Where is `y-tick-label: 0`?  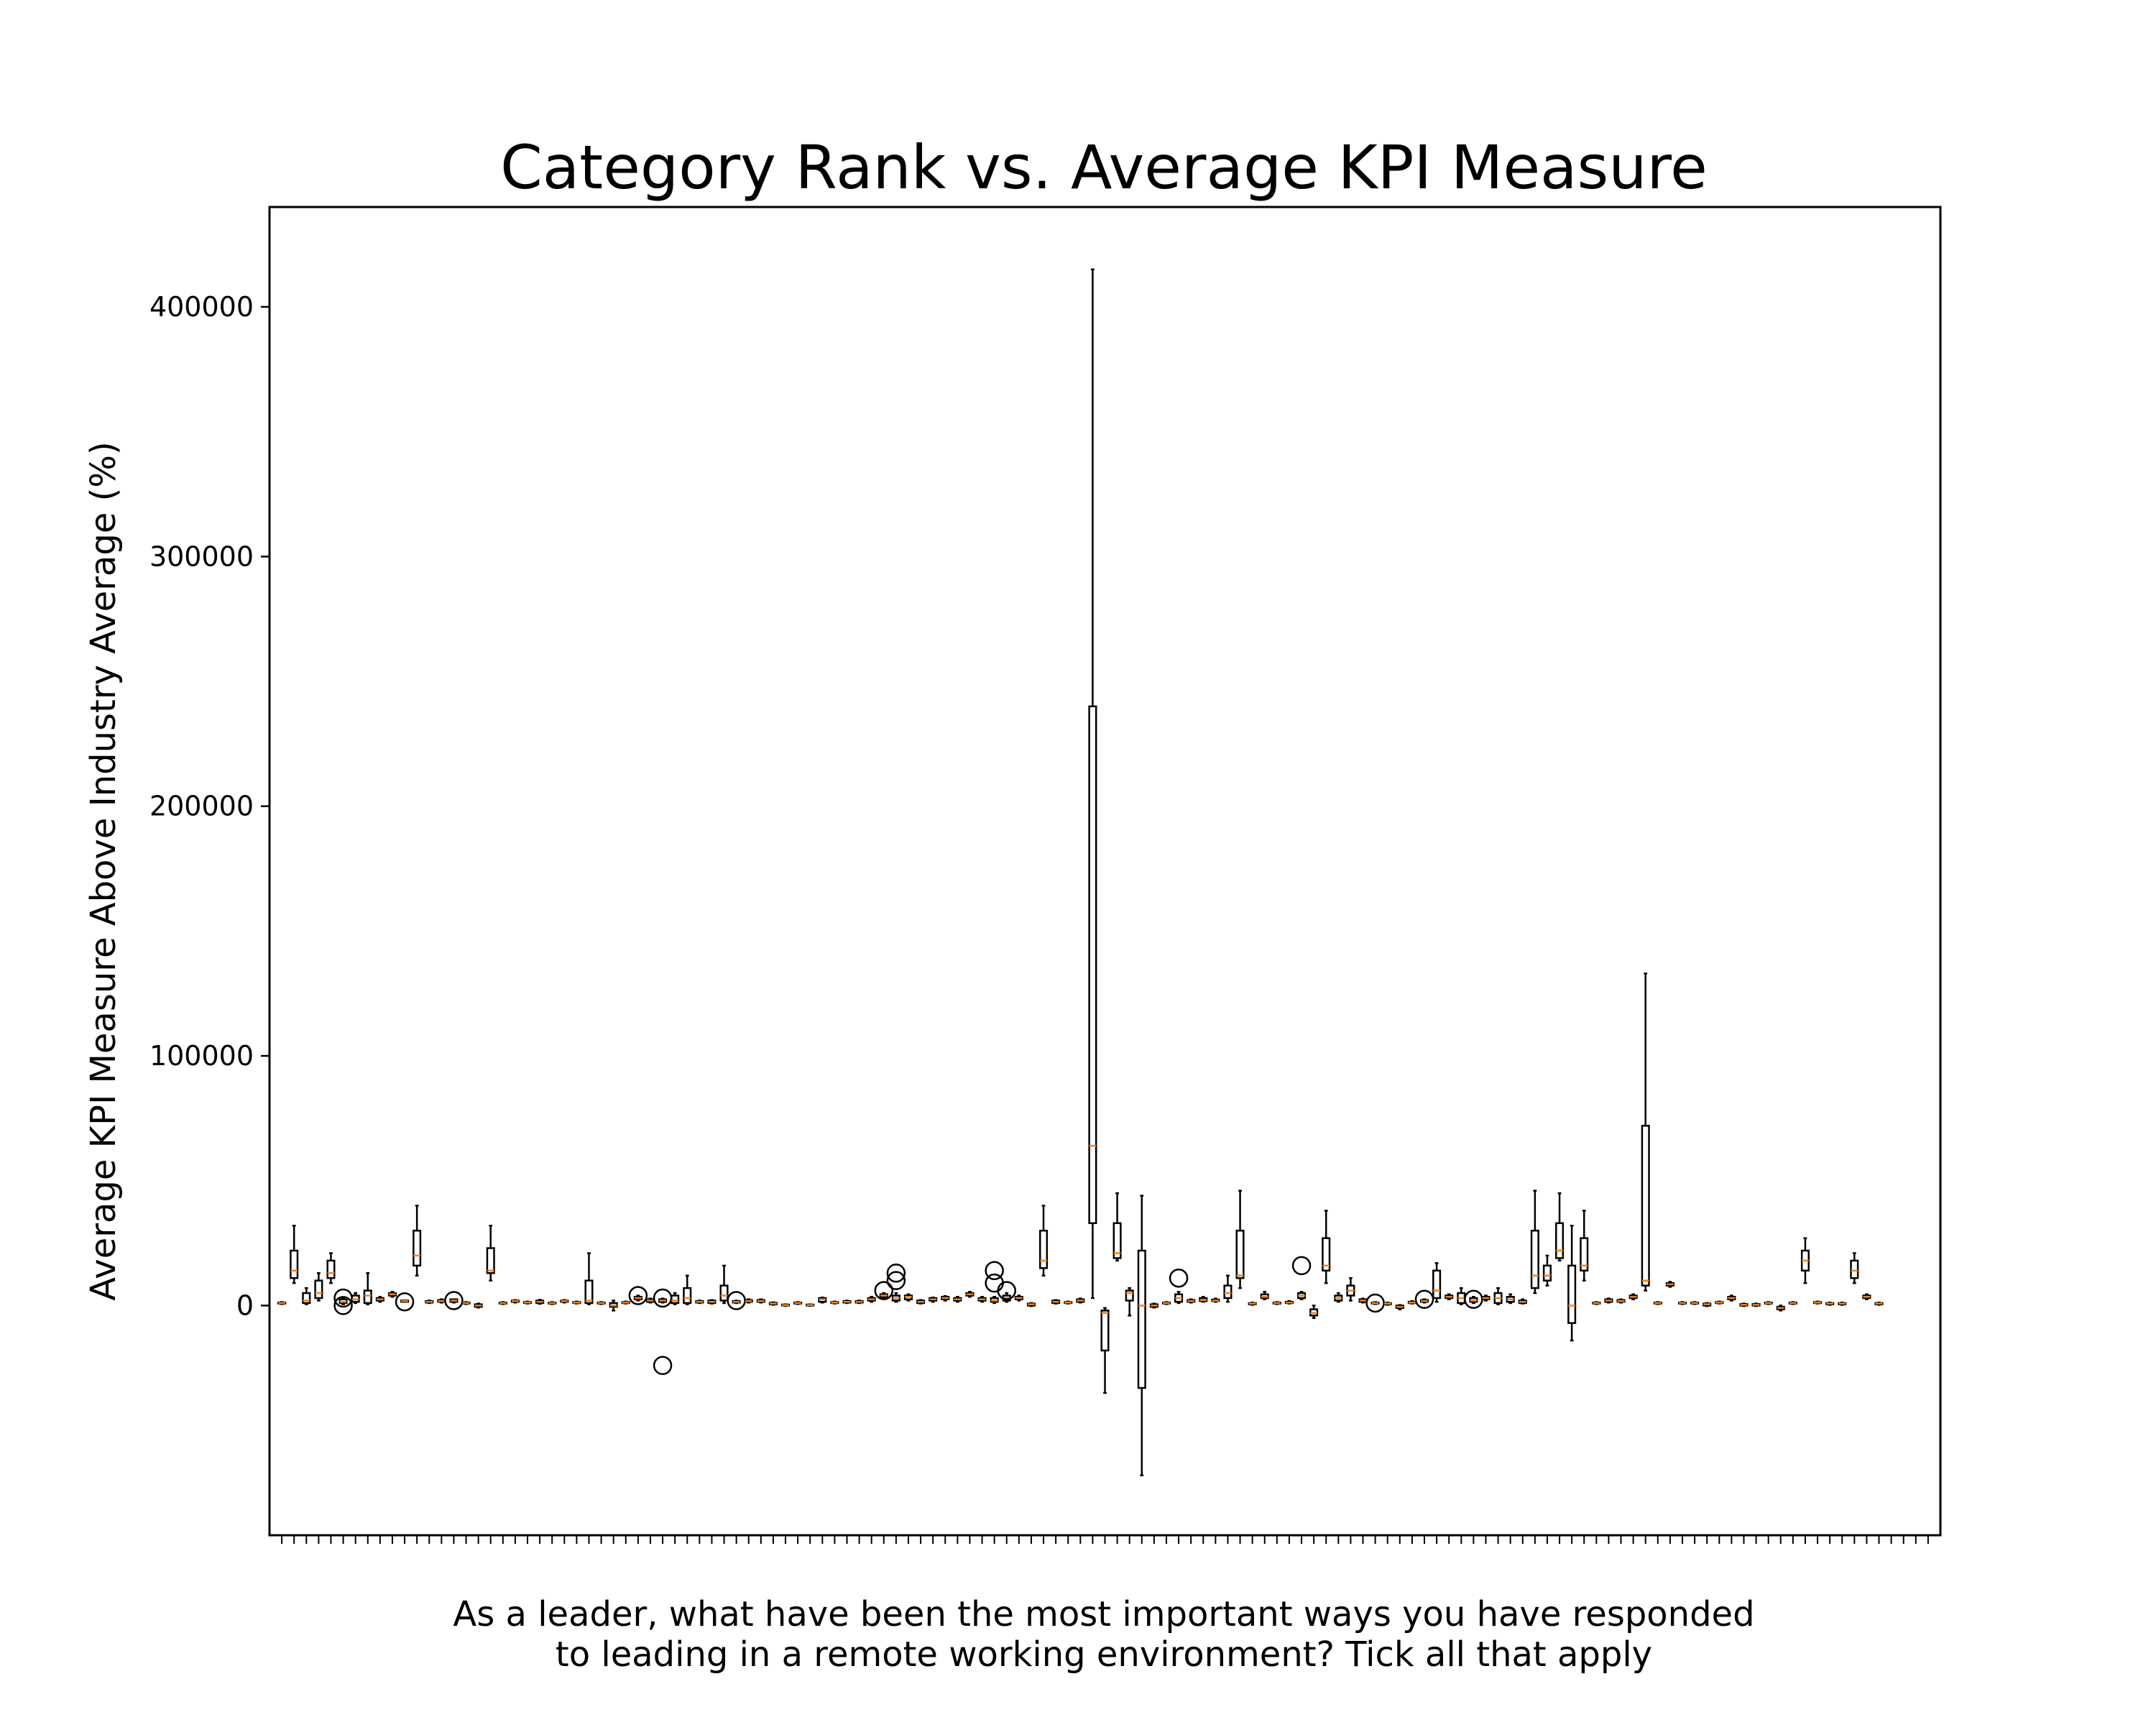 y-tick-label: 0 is located at coordinates (245, 1305).